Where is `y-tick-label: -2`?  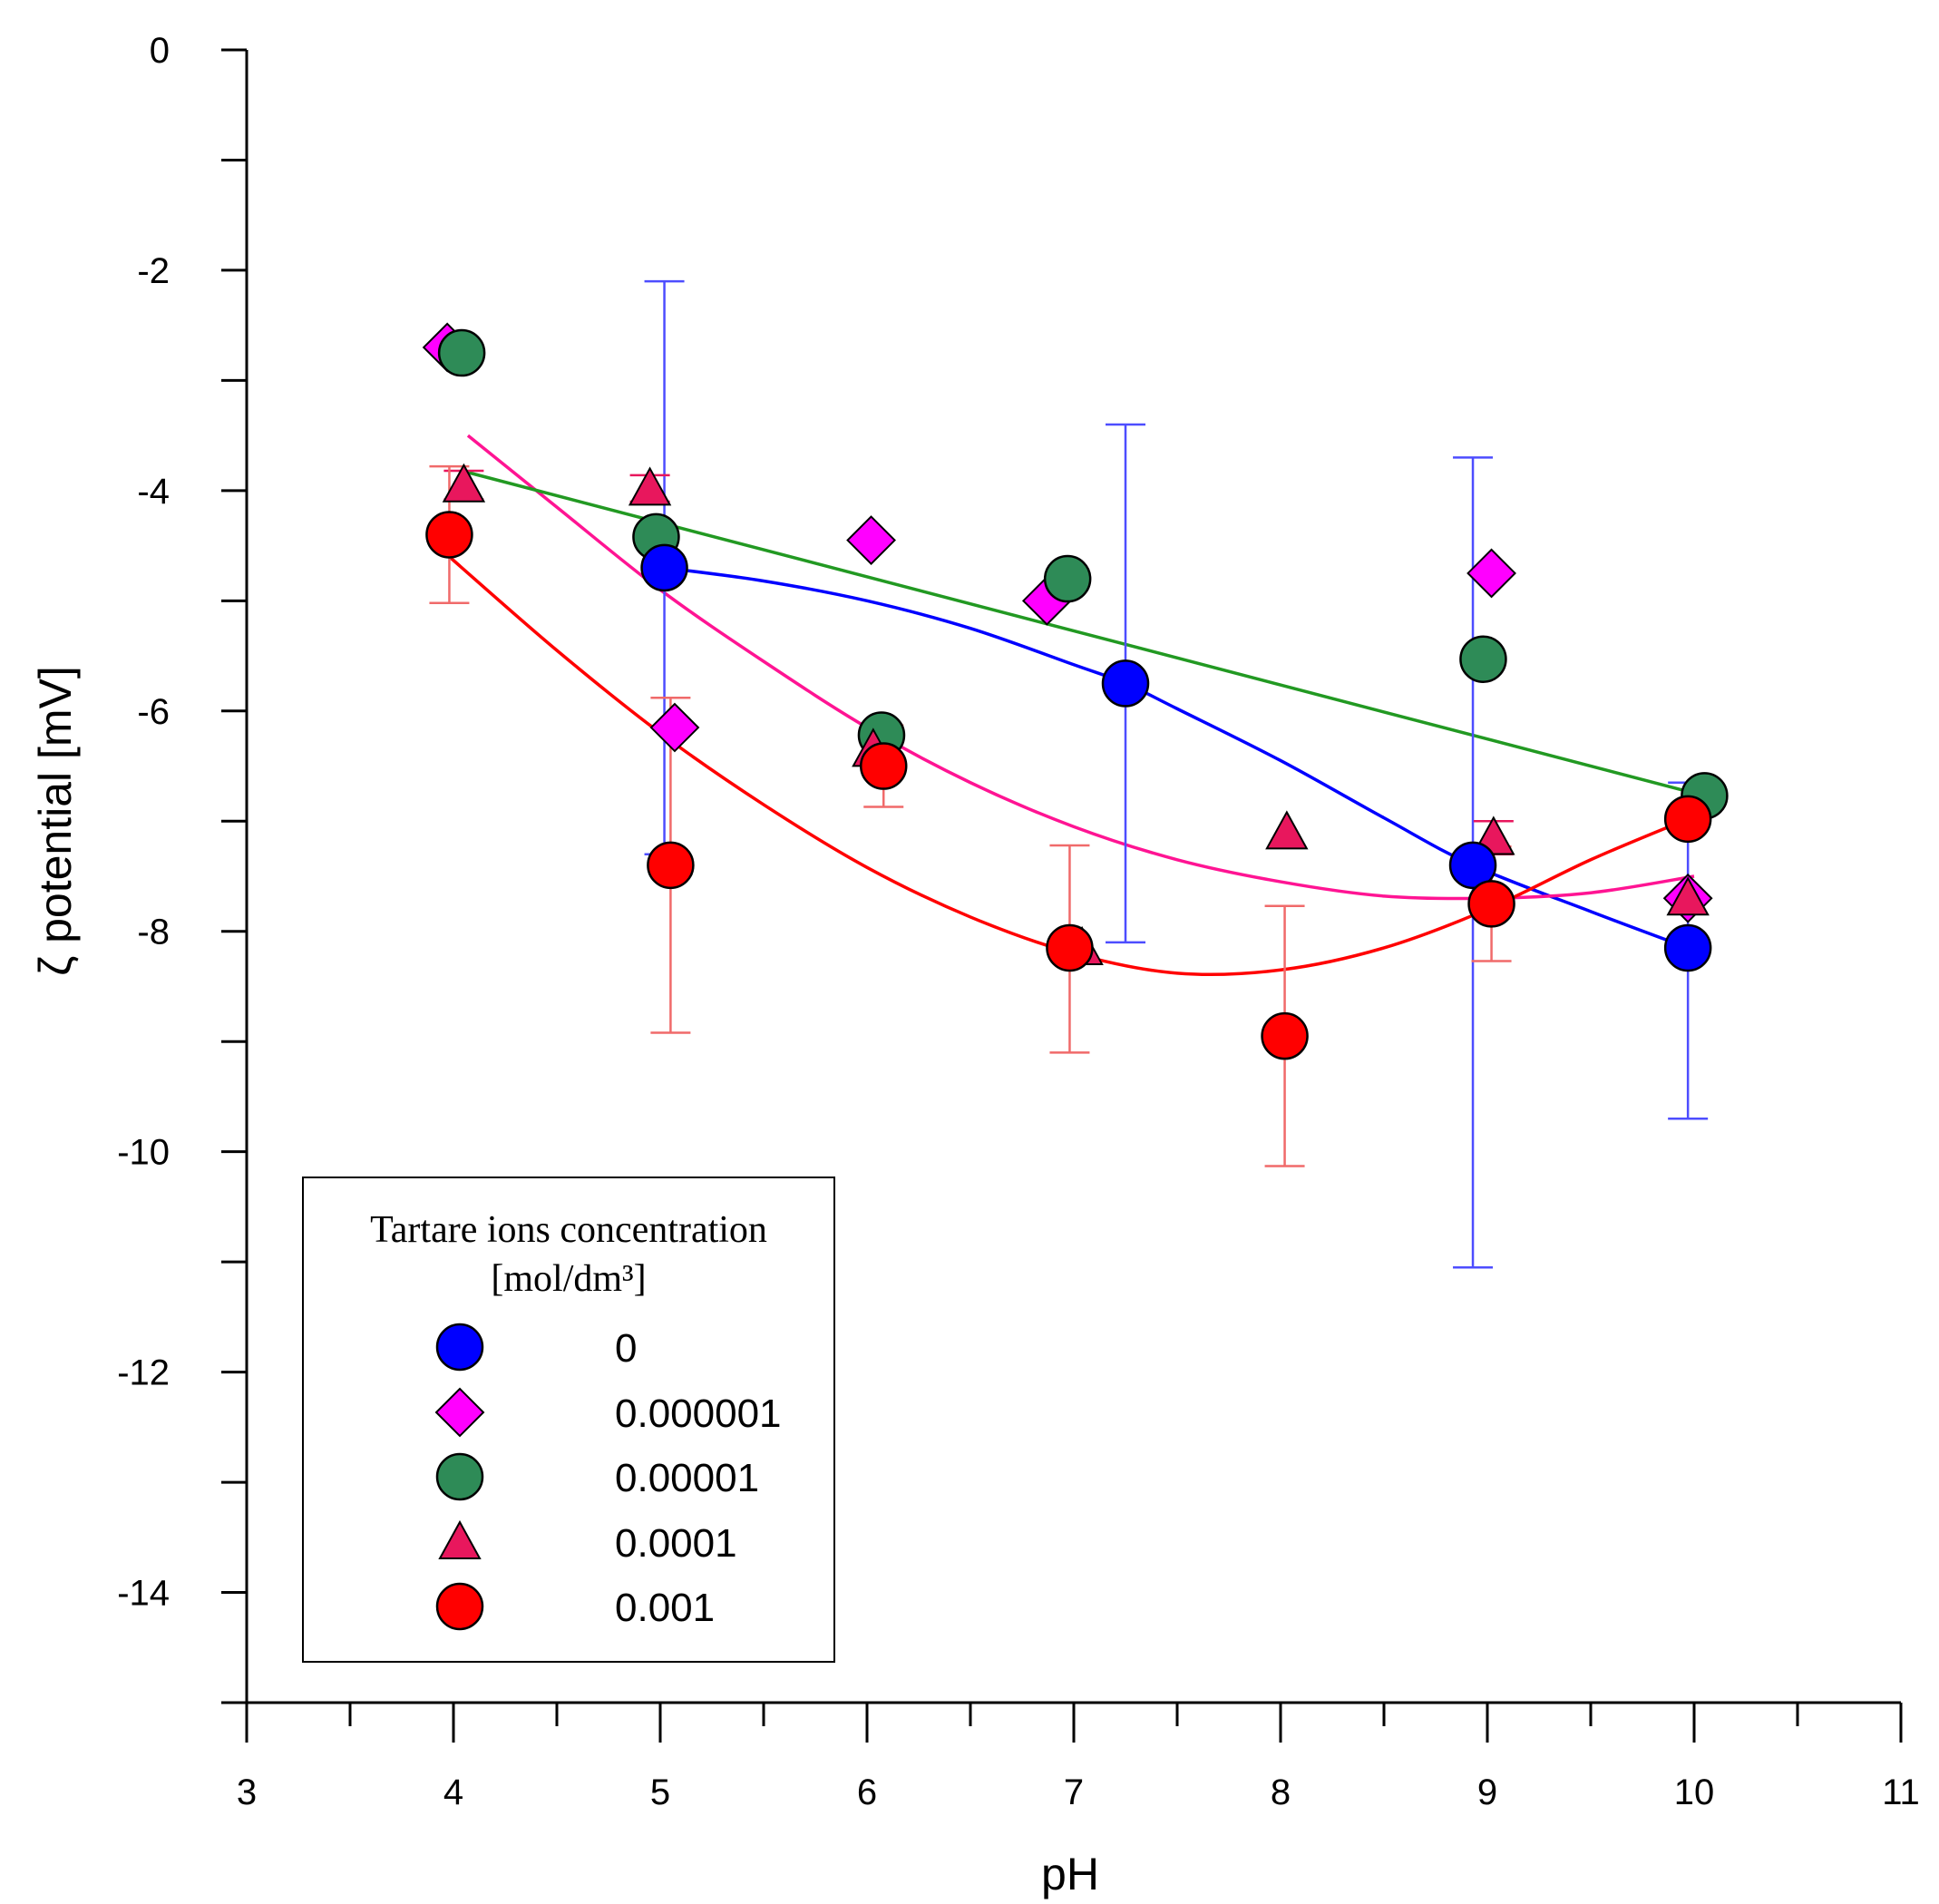 y-tick-label: -2 is located at coordinates (153, 271).